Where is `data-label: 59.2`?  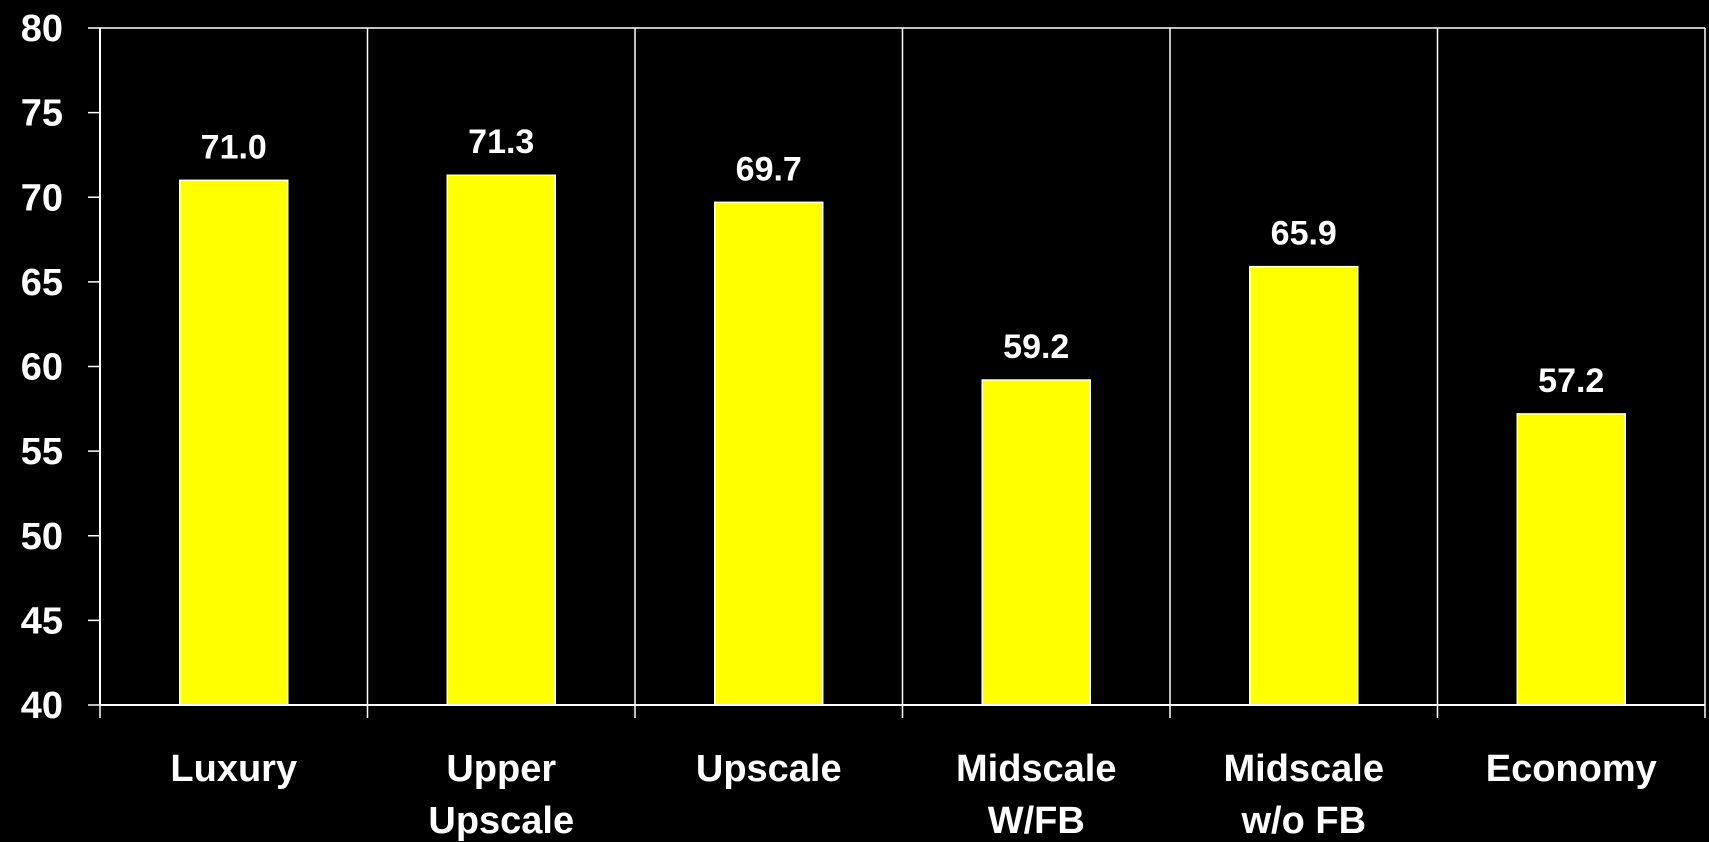
data-label: 59.2 is located at coordinates (1036, 347).